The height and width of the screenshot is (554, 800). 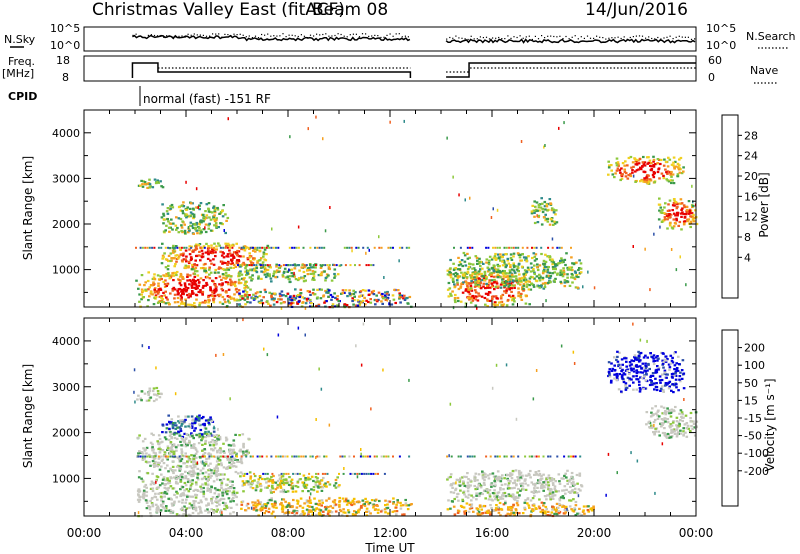 I want to click on cpid-text: normal (fast) -151 RF, so click(x=207, y=99).